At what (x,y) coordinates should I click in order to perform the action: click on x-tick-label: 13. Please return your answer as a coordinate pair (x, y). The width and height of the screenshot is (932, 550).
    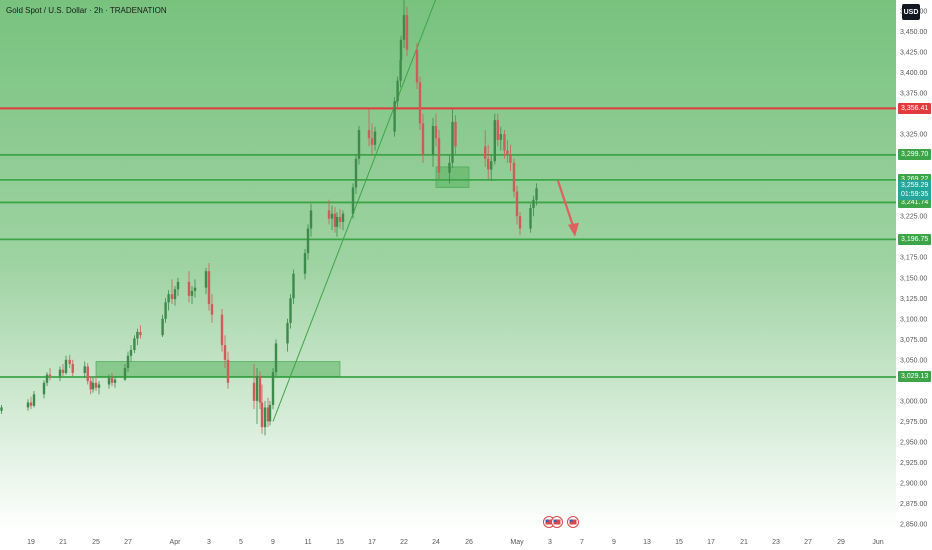
    Looking at the image, I should click on (647, 542).